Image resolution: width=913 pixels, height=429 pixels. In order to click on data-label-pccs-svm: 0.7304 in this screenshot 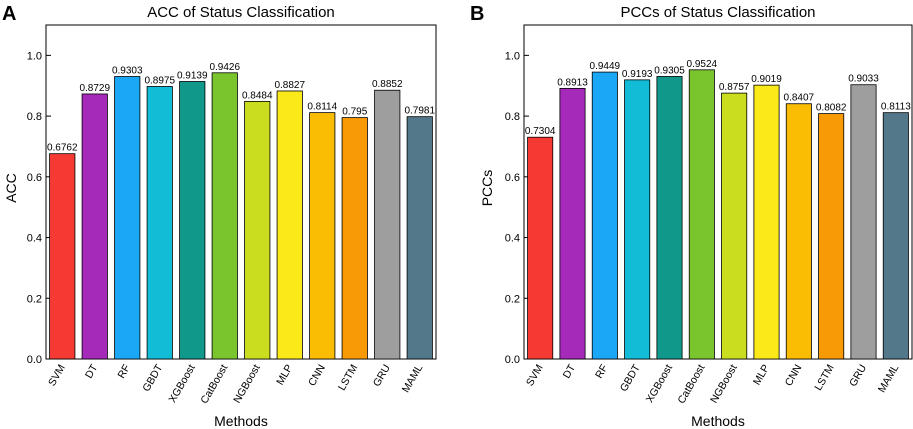, I will do `click(540, 131)`.